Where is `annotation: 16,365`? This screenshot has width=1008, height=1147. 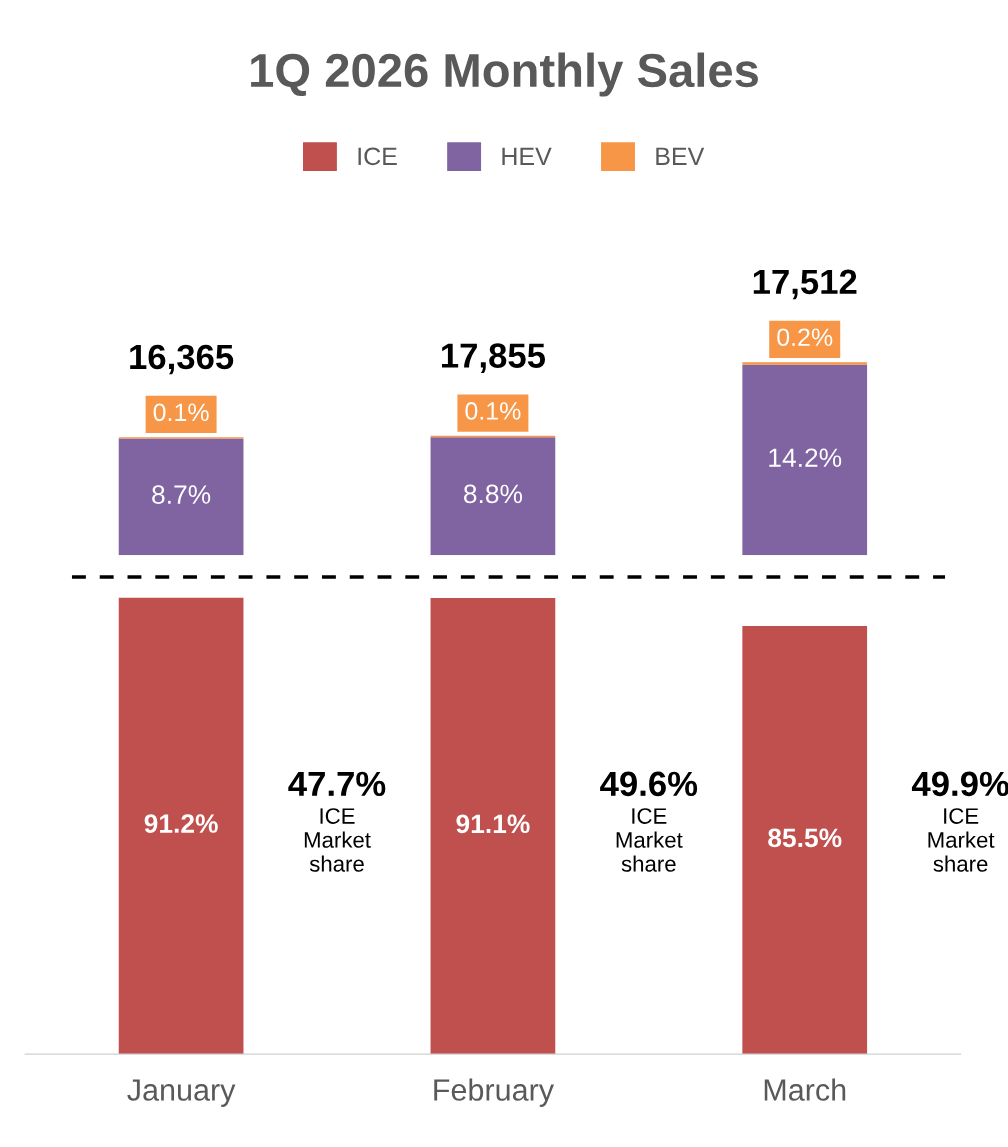 annotation: 16,365 is located at coordinates (182, 359).